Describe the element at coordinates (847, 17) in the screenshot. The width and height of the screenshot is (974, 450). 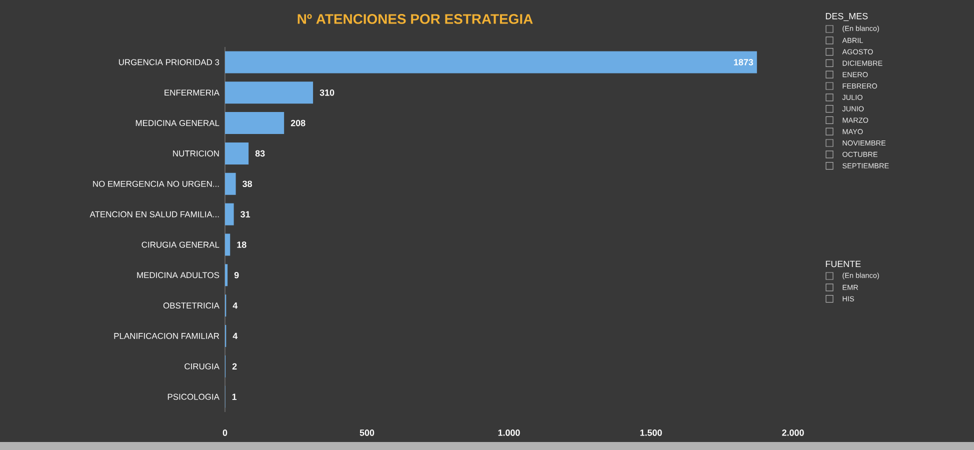
I see `text: DES_MES` at that location.